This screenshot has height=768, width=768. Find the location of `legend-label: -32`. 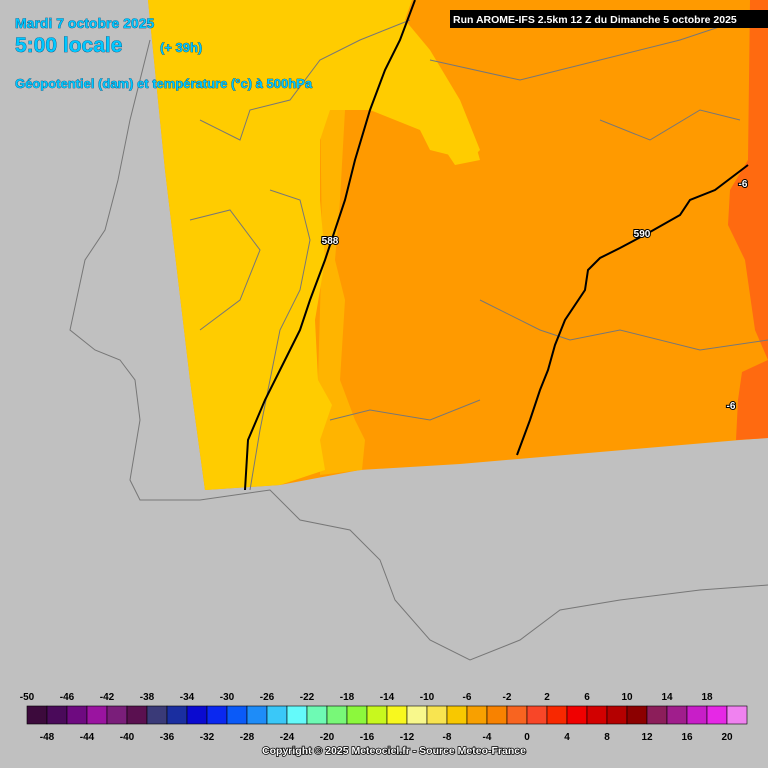

legend-label: -32 is located at coordinates (207, 737).